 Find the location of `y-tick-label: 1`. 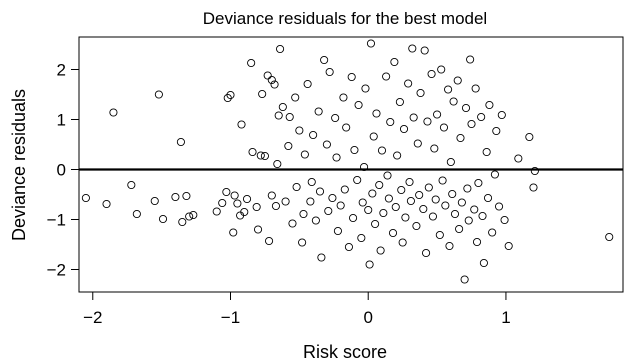

y-tick-label: 1 is located at coordinates (61, 120).